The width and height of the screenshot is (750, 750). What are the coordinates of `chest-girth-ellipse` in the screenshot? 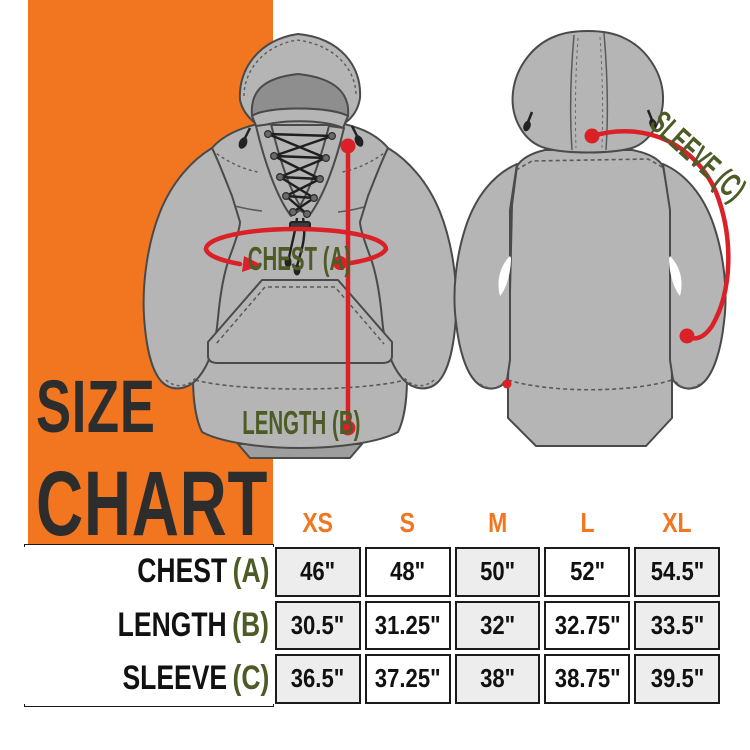 It's located at (296, 249).